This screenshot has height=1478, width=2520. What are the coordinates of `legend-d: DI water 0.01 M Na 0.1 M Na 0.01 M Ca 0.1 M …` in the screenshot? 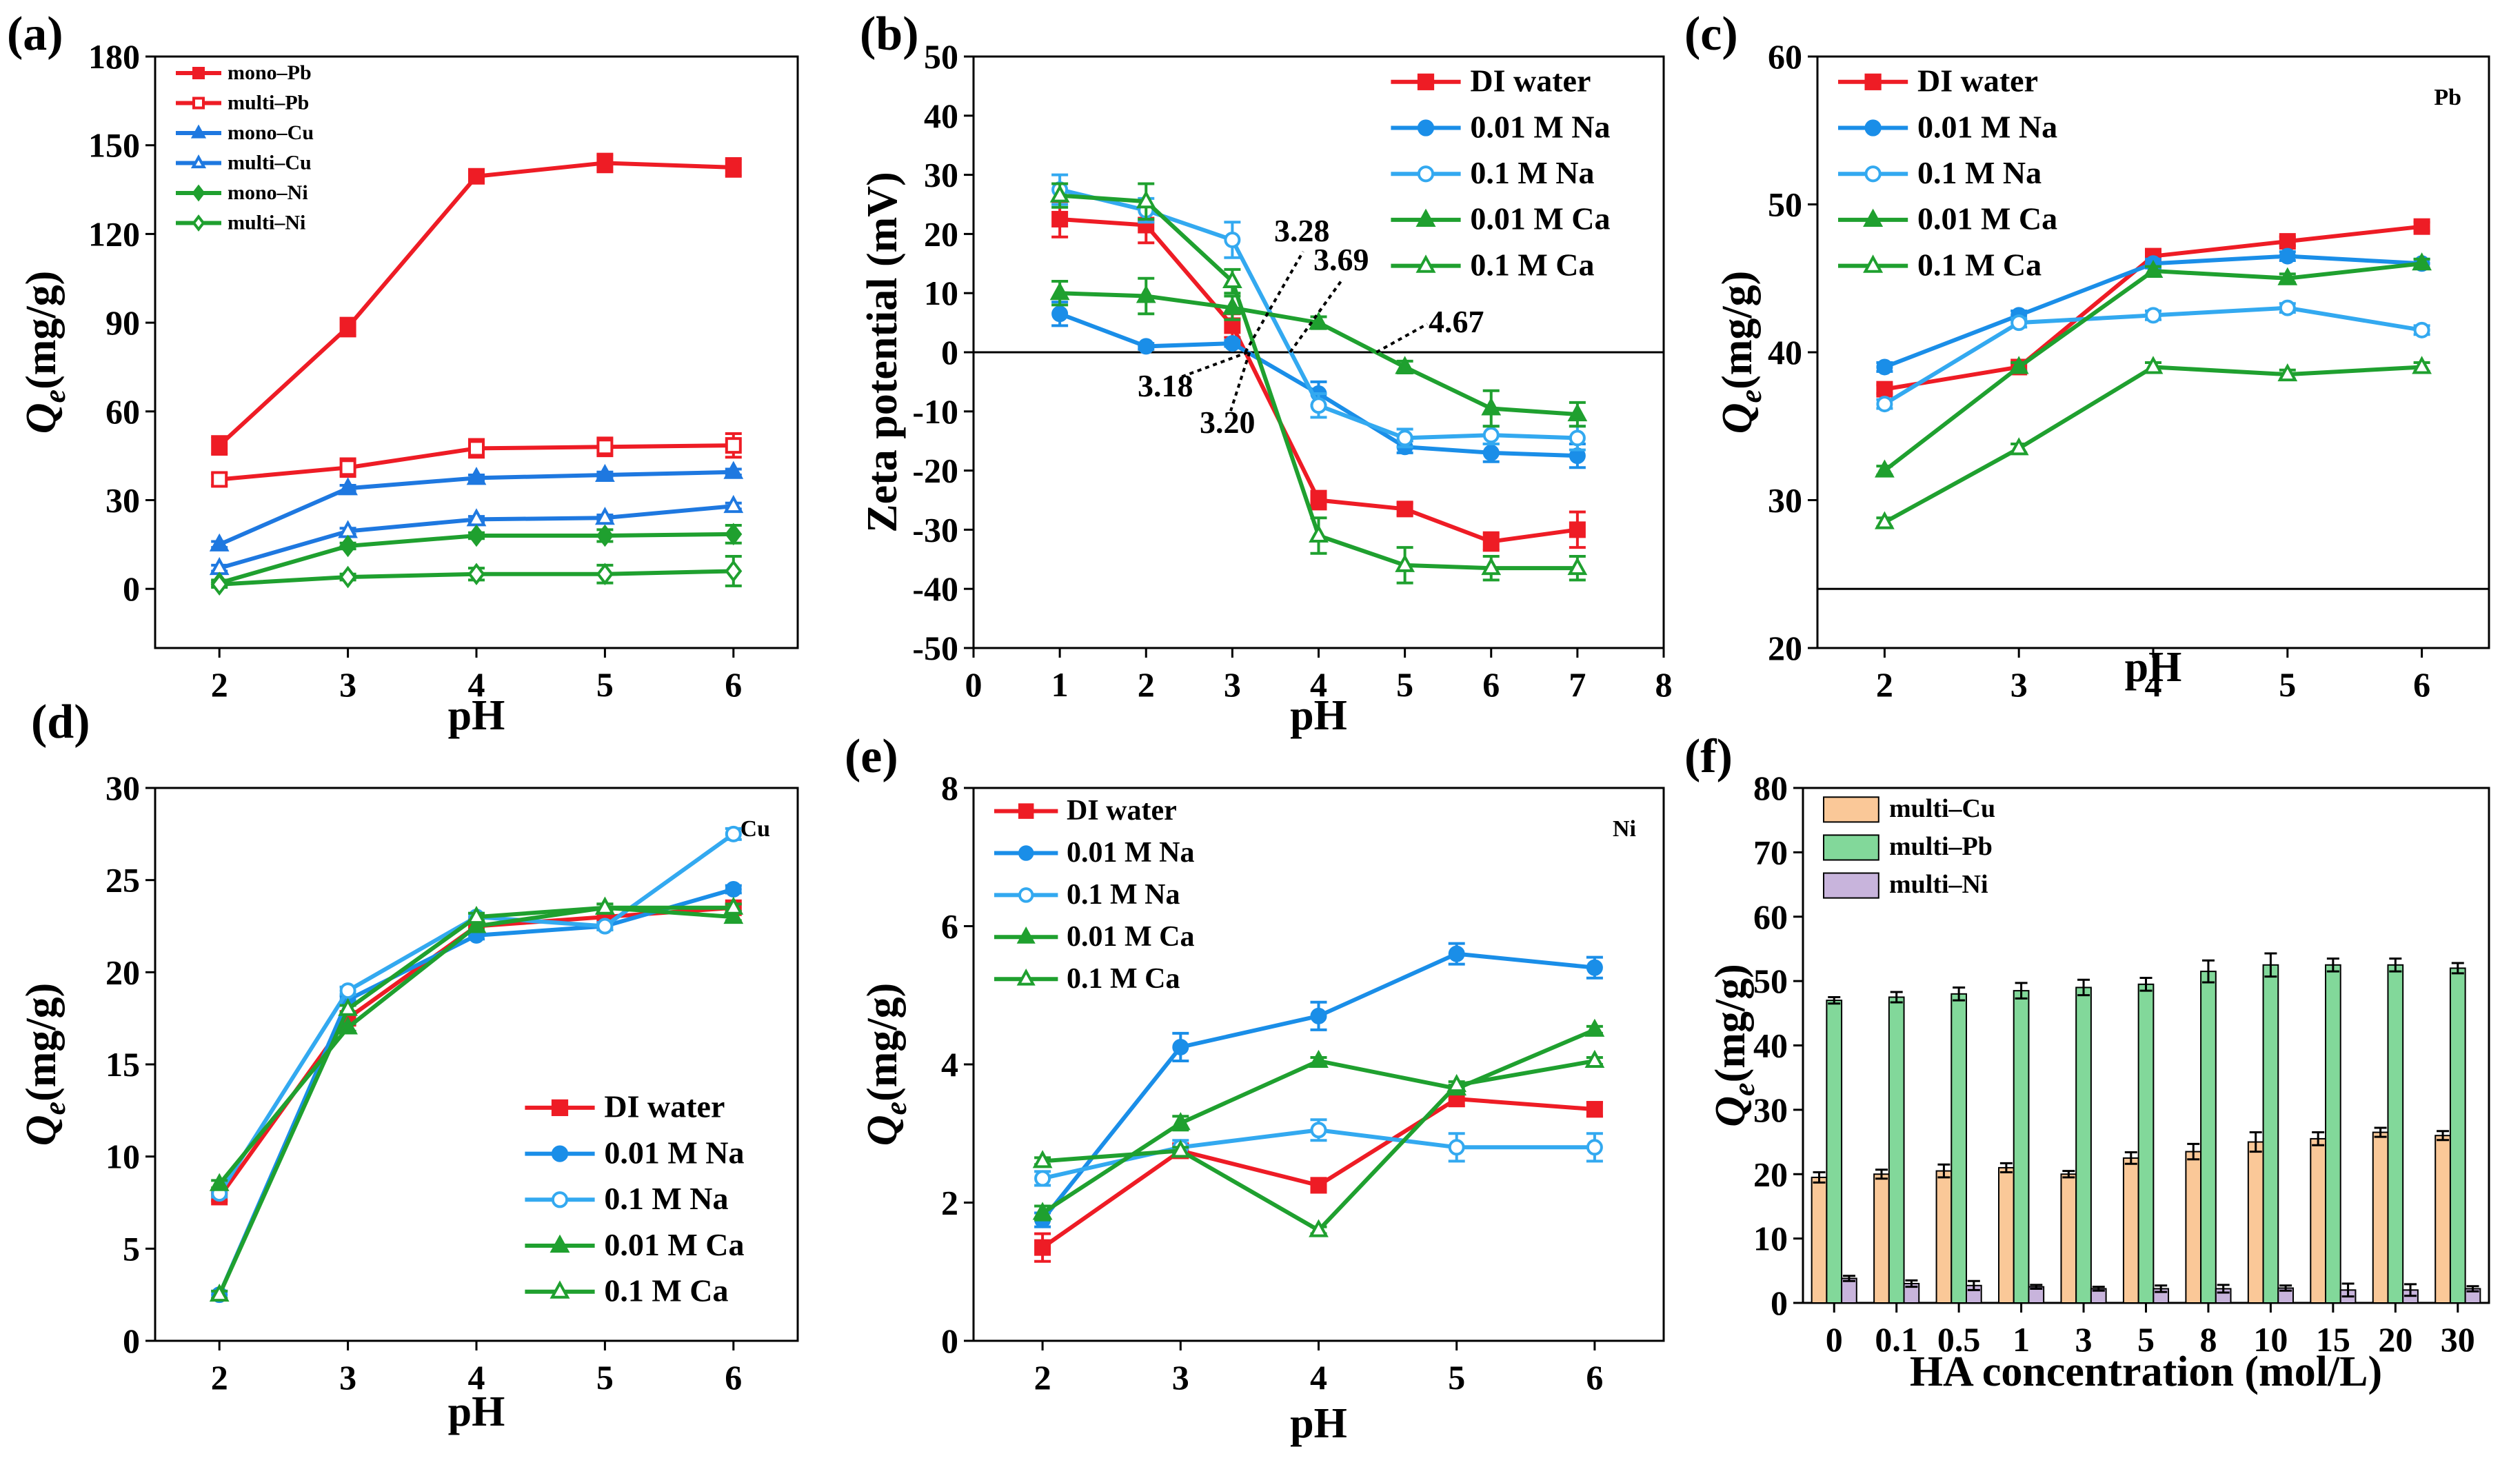 It's located at (635, 1198).